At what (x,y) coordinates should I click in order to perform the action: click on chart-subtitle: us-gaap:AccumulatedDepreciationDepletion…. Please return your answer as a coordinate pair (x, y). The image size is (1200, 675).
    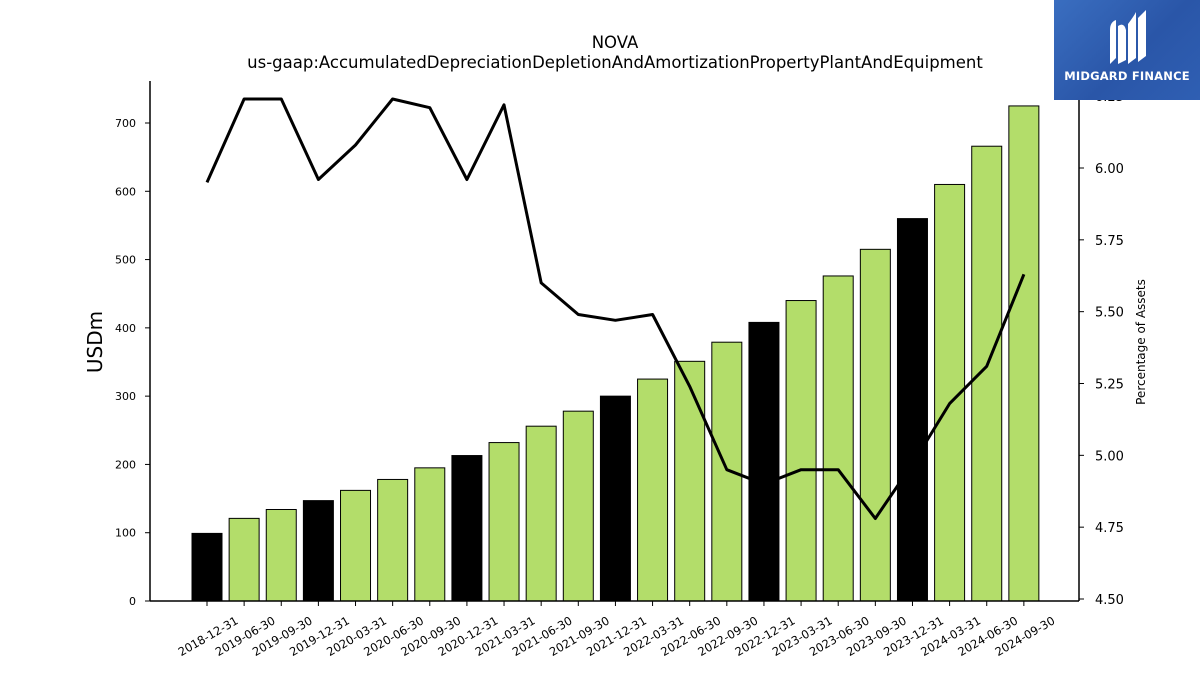
    Looking at the image, I should click on (615, 62).